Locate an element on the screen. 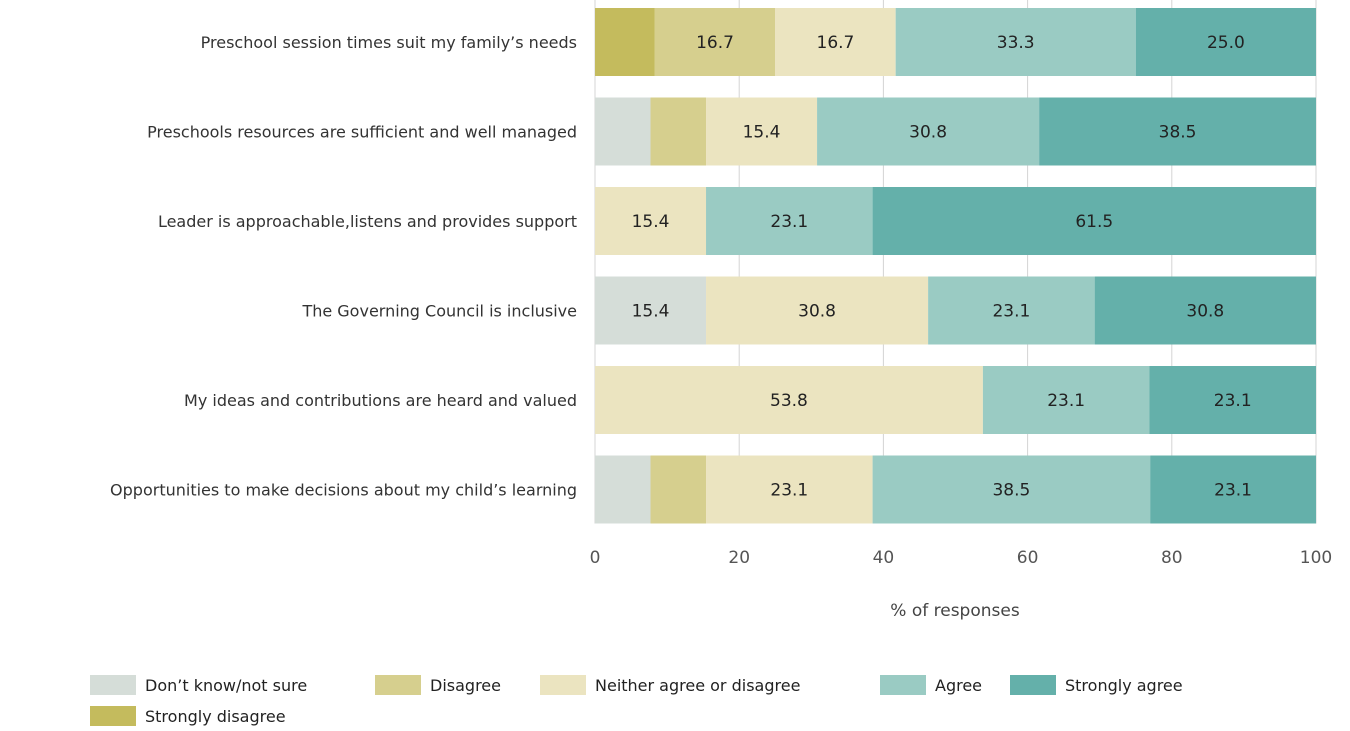  legend-label: Agree is located at coordinates (958, 685).